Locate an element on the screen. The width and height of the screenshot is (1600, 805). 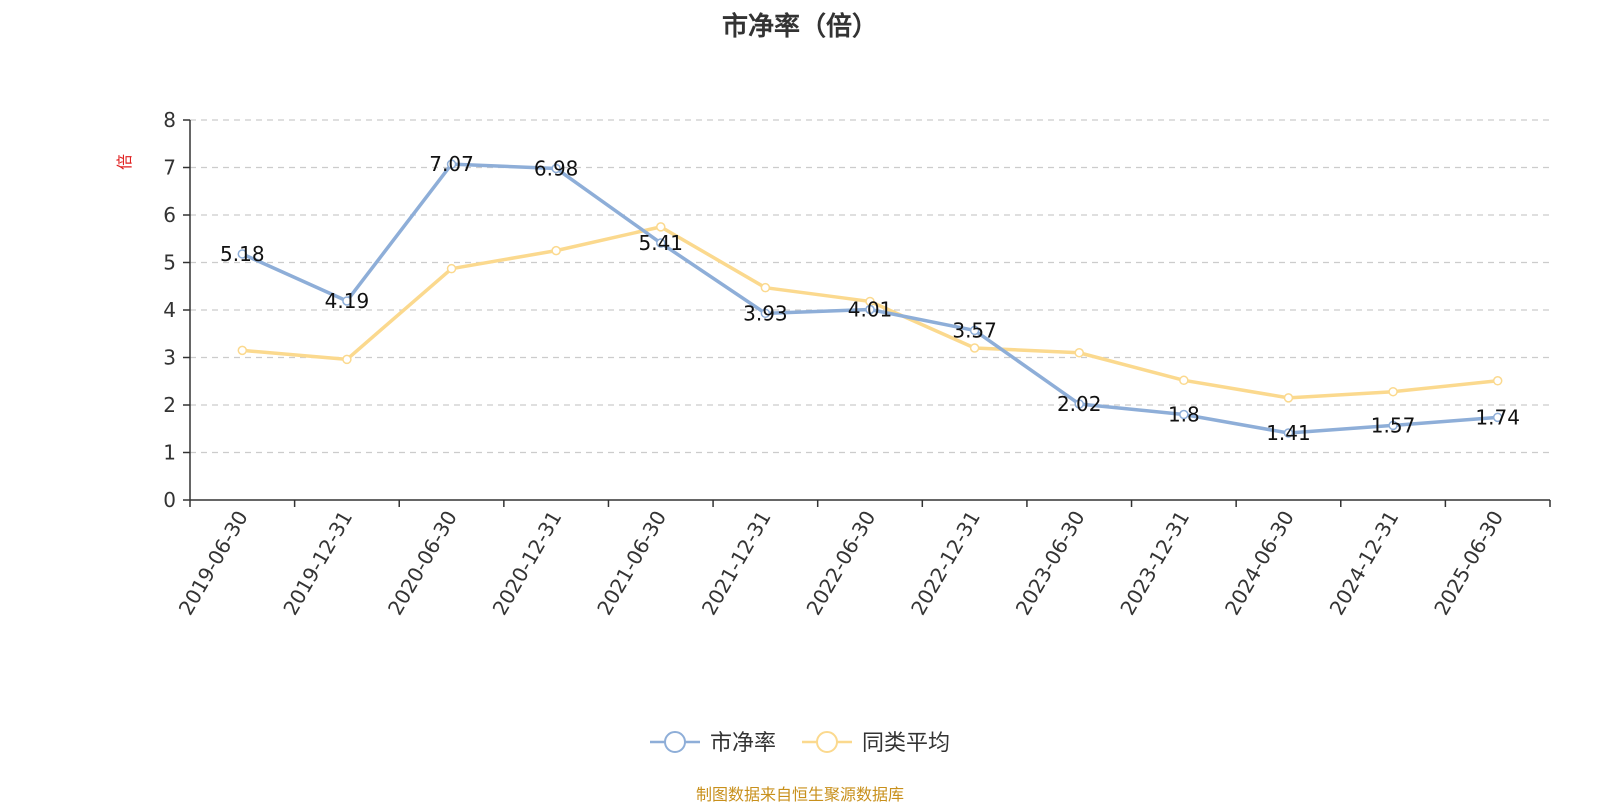
data-label: 7.07 is located at coordinates (451, 164).